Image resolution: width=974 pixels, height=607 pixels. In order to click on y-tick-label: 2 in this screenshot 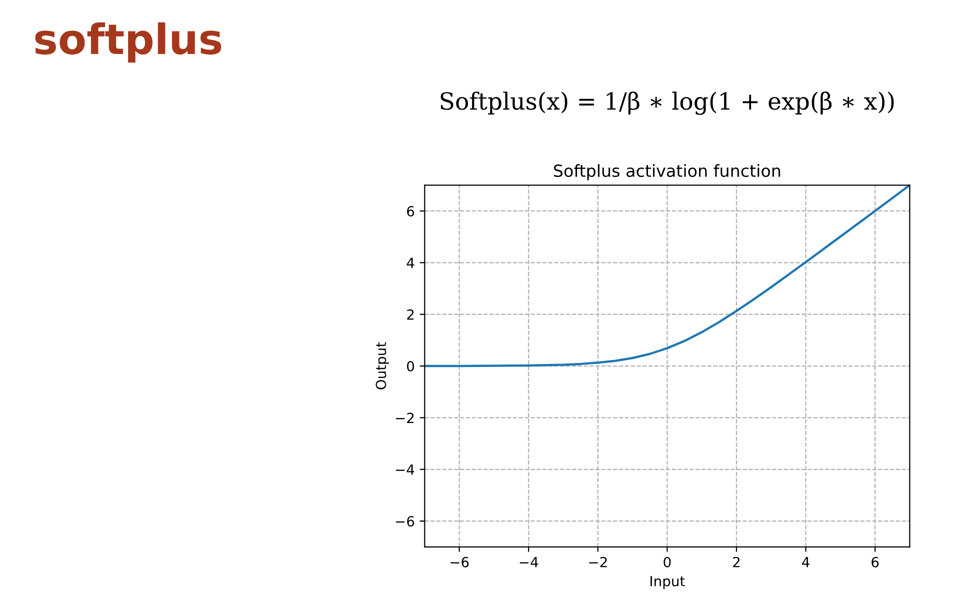, I will do `click(410, 314)`.